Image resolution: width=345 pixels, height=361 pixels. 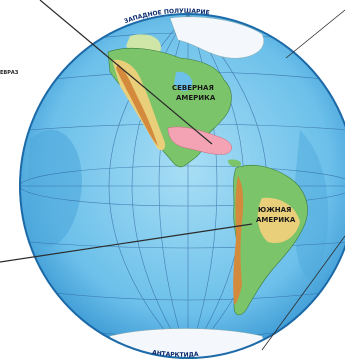 What do you see at coordinates (137, 105) in the screenshot?
I see `rocky-mountains` at bounding box center [137, 105].